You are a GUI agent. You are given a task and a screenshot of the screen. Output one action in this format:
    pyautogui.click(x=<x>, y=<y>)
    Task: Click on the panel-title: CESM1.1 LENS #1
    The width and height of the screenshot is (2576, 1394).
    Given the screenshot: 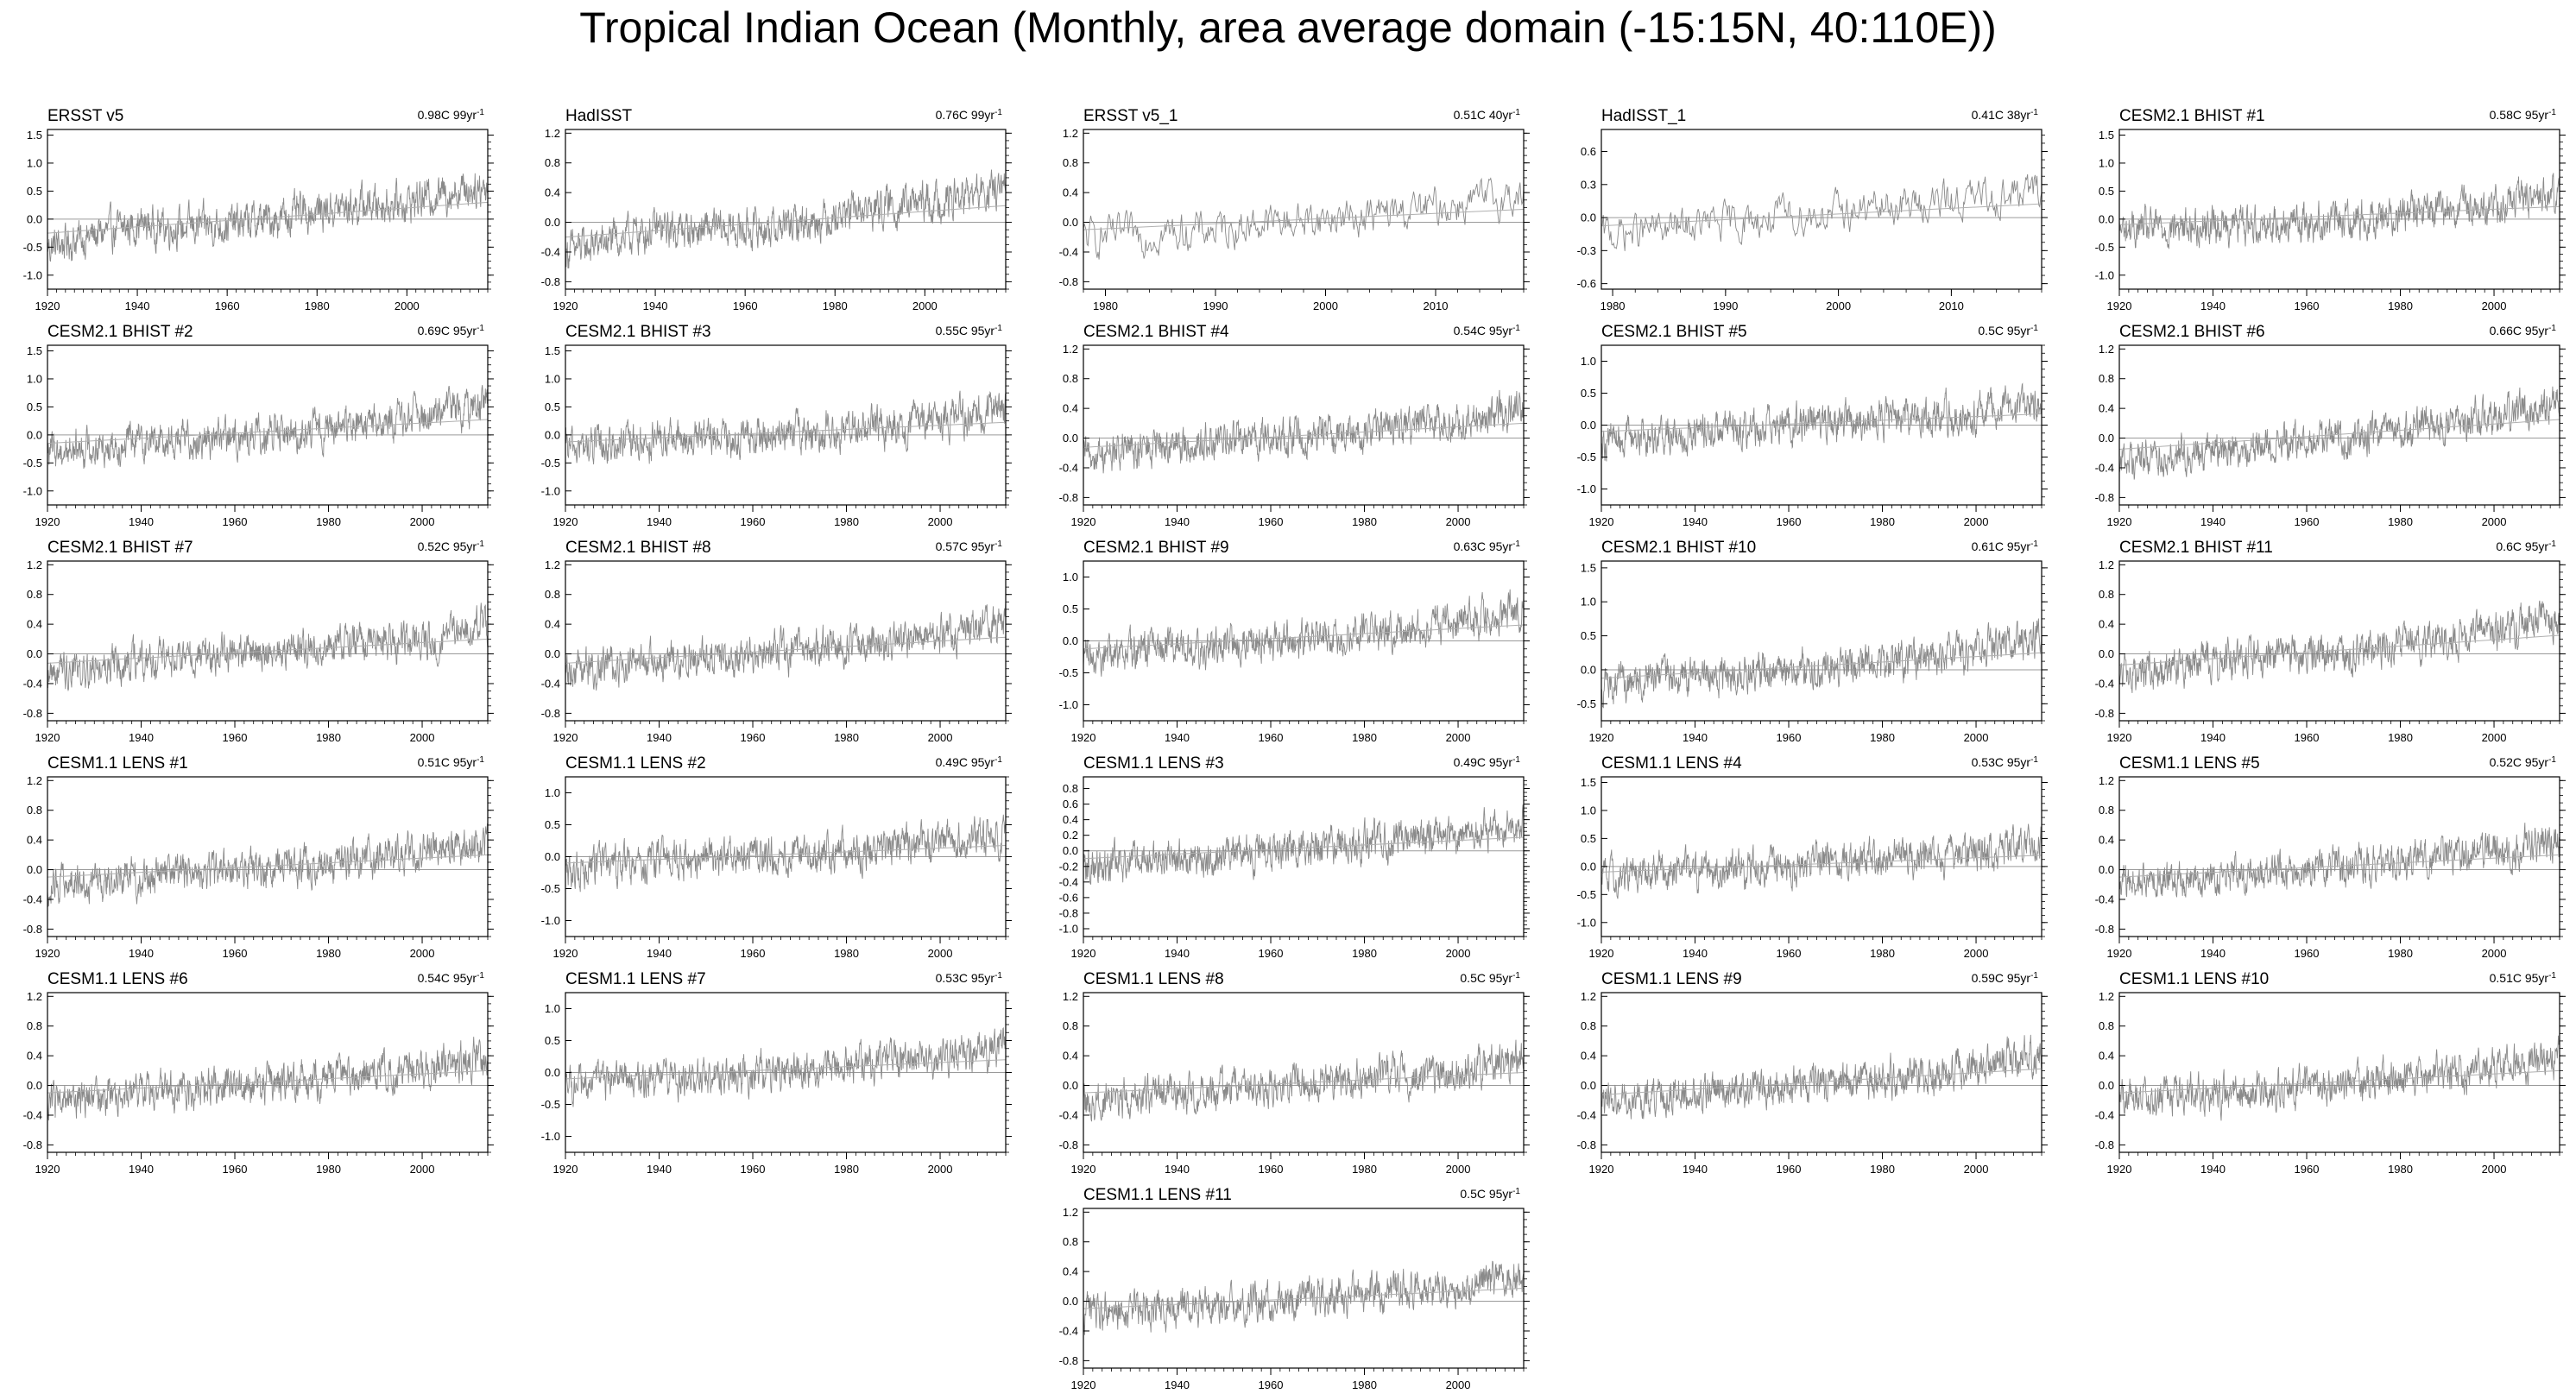 What is the action you would take?
    pyautogui.click(x=117, y=763)
    